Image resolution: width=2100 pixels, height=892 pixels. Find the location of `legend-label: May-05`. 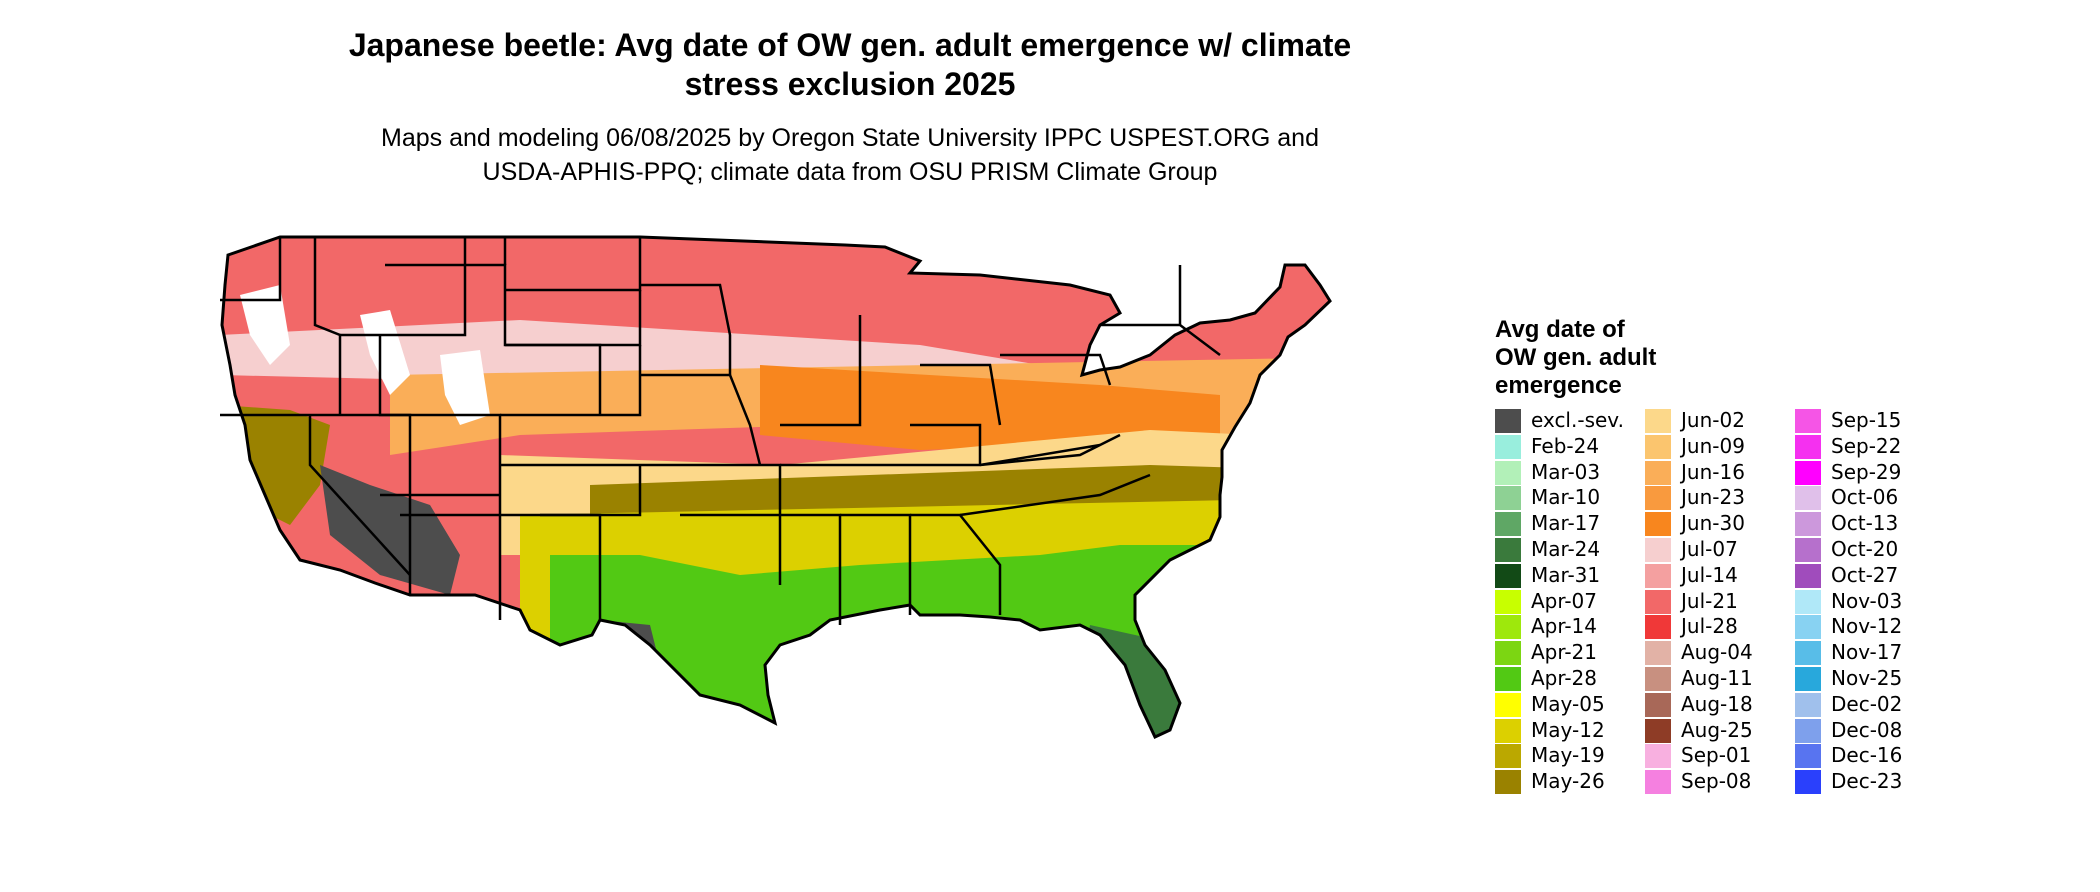

legend-label: May-05 is located at coordinates (1568, 703).